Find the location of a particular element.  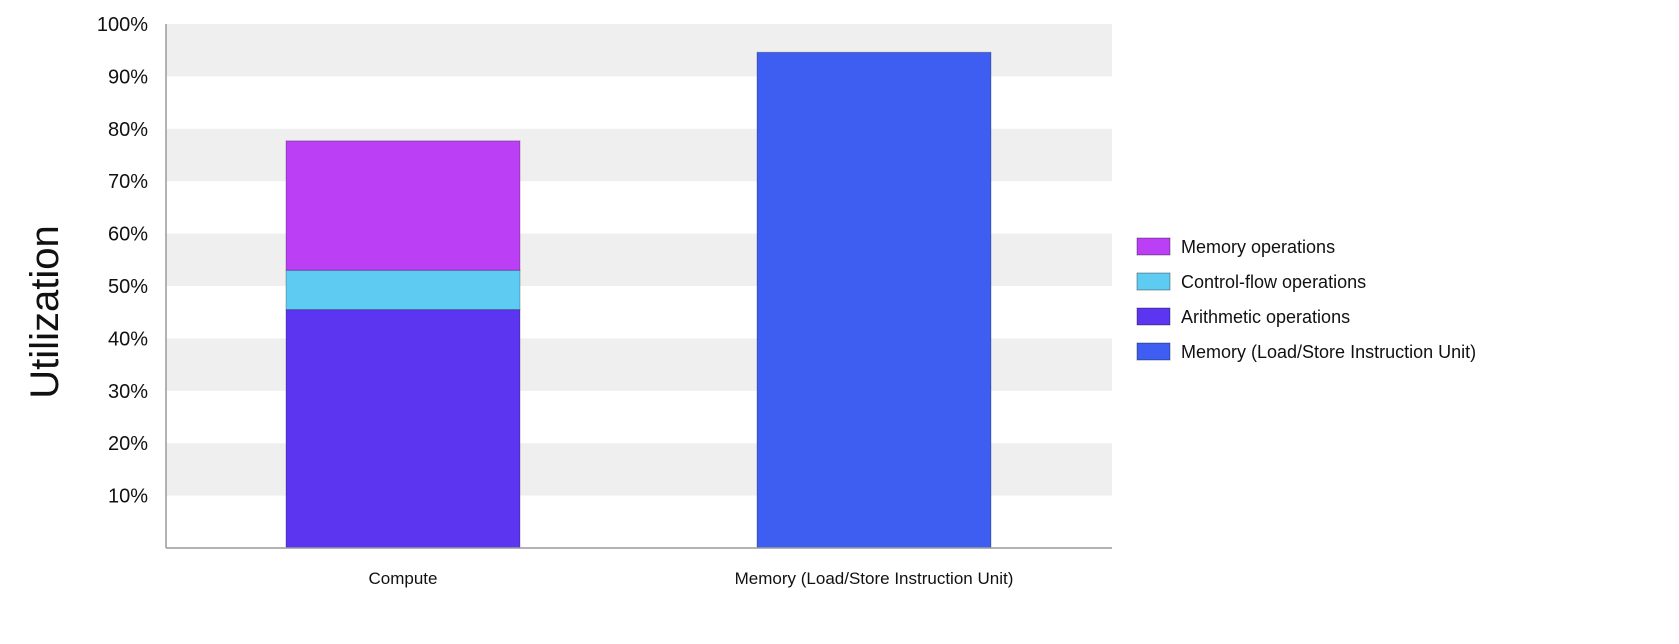

y-axis-label: Utilization is located at coordinates (45, 311).